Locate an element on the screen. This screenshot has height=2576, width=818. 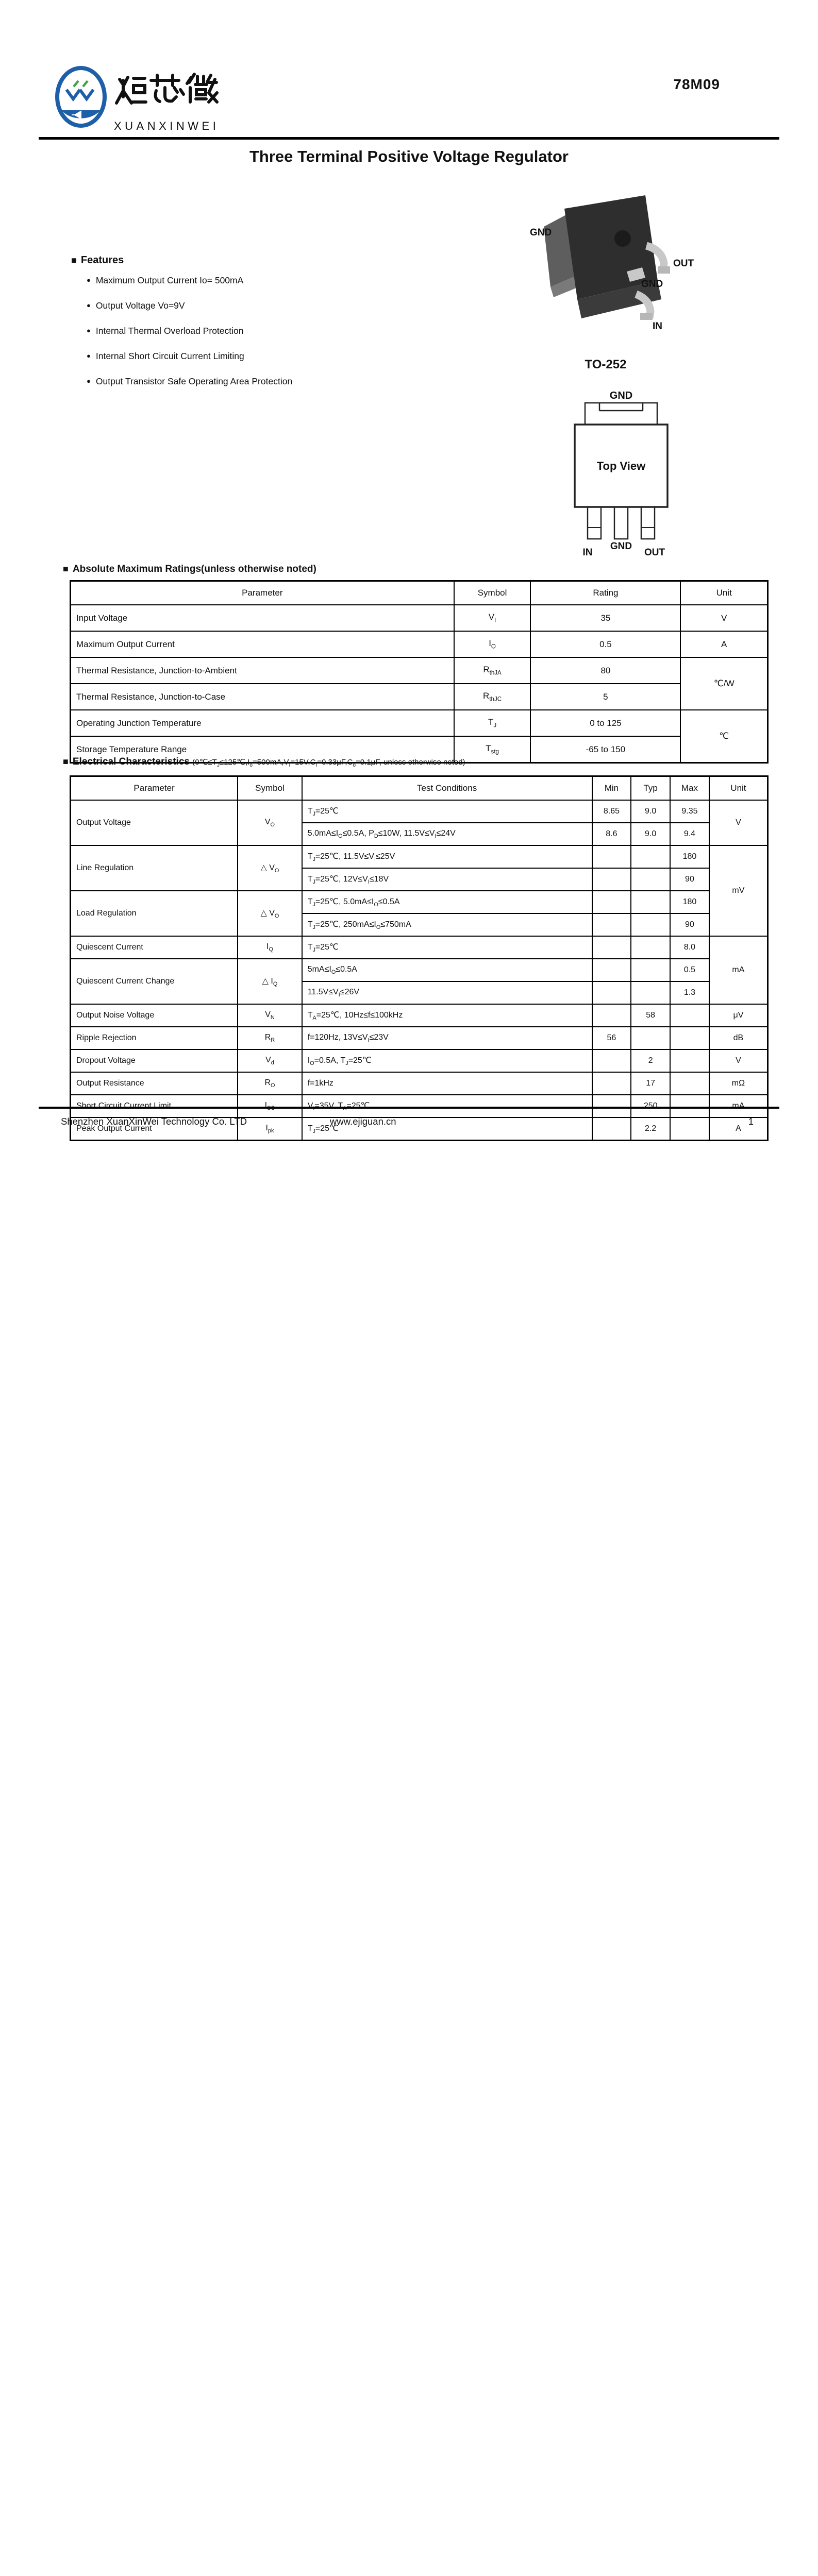
feature-item: ● Internal Short Circuit Current Limiting is located at coordinates (165, 356).